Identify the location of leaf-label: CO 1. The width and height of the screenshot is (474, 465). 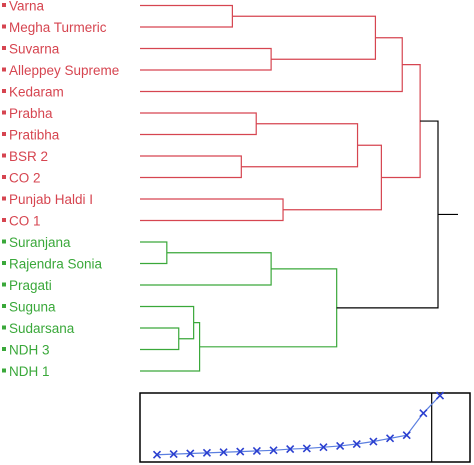
(25, 221).